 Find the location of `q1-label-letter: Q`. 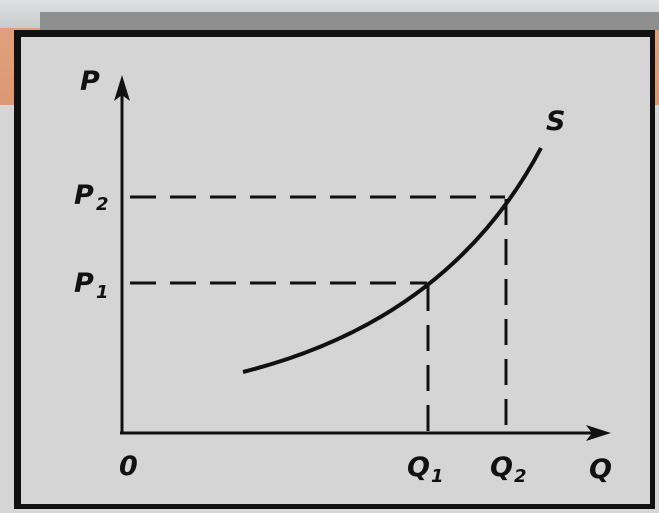

q1-label-letter: Q is located at coordinates (418, 467).